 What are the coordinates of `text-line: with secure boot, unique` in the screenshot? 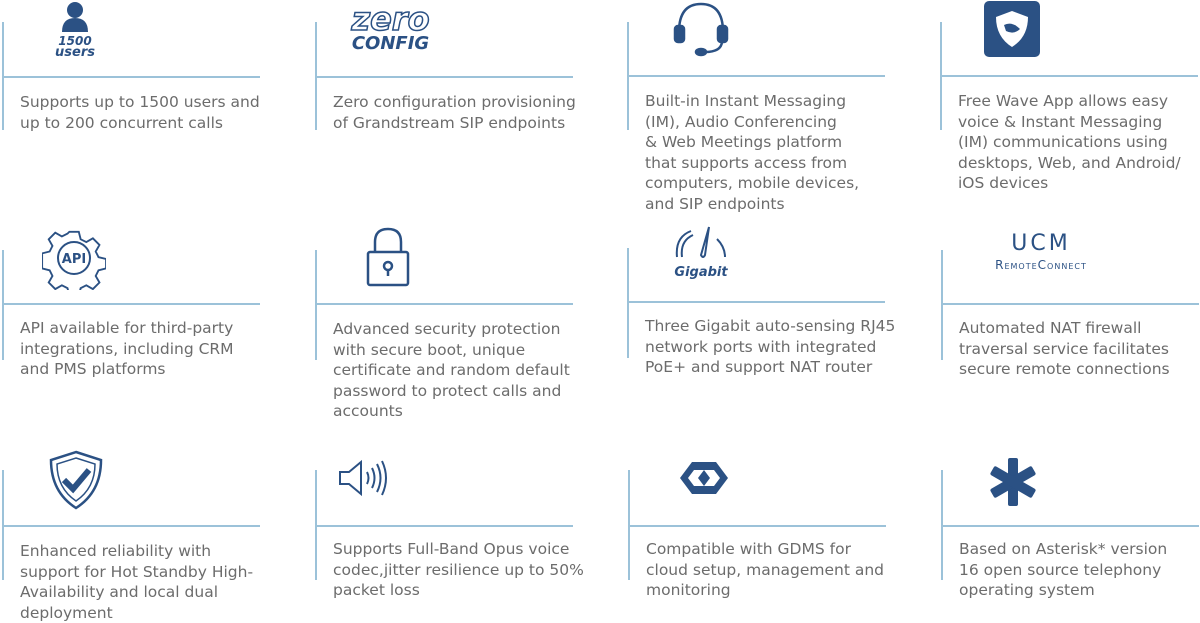 It's located at (429, 349).